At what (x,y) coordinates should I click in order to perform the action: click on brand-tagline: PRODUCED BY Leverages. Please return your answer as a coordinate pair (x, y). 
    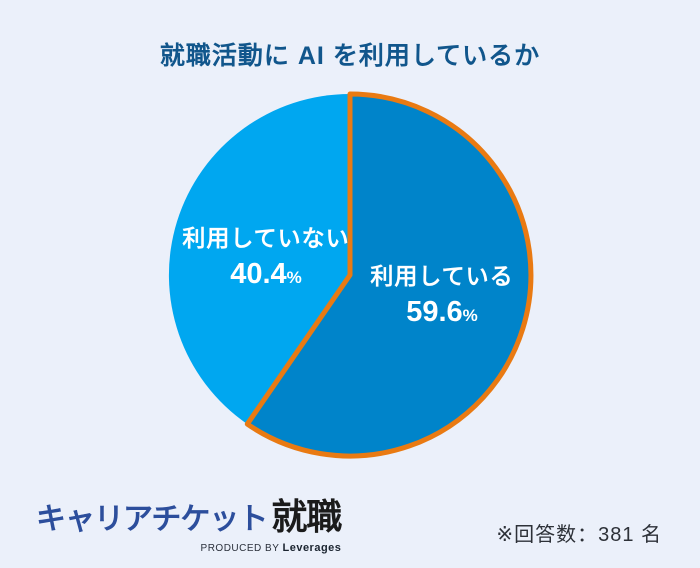
    Looking at the image, I should click on (188, 548).